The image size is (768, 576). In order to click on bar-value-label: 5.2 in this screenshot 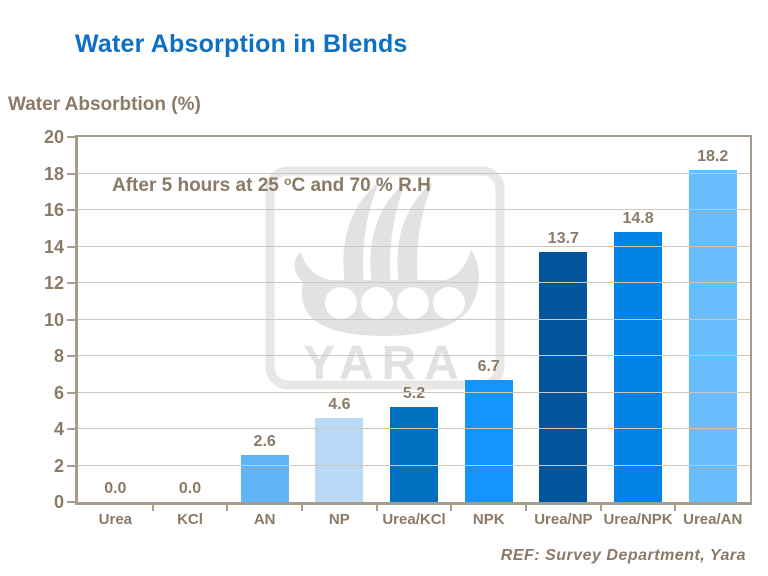, I will do `click(414, 394)`.